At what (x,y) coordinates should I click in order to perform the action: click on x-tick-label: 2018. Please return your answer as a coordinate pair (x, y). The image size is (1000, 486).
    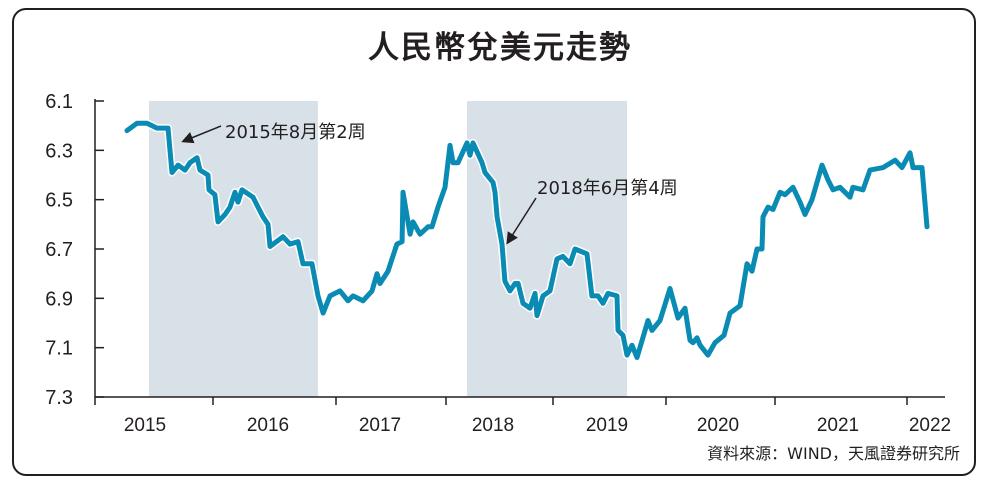
    Looking at the image, I should click on (493, 425).